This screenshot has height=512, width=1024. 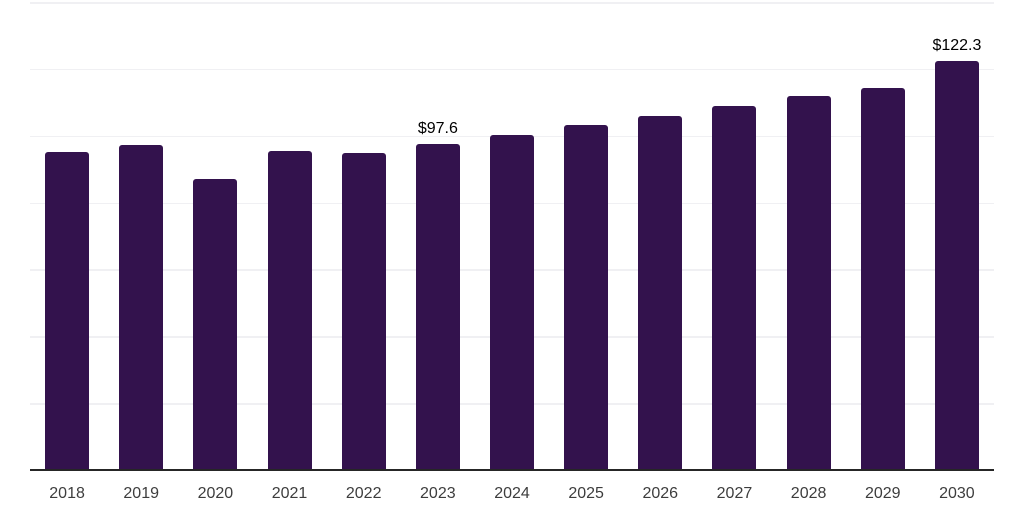 What do you see at coordinates (957, 493) in the screenshot?
I see `x-tick-label-2030: 2030` at bounding box center [957, 493].